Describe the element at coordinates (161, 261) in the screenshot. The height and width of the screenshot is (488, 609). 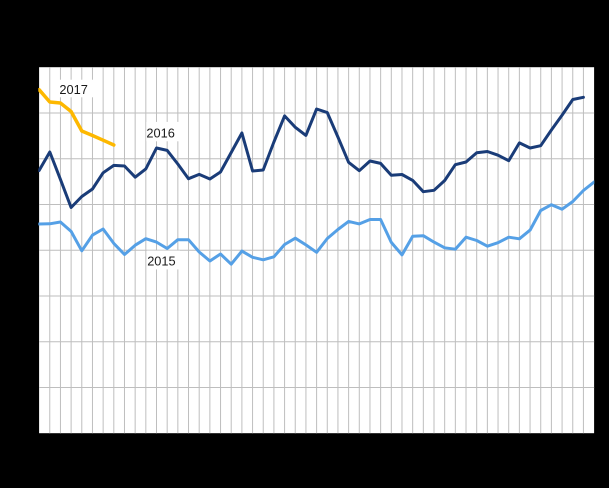
I see `svg-text: 2015` at that location.